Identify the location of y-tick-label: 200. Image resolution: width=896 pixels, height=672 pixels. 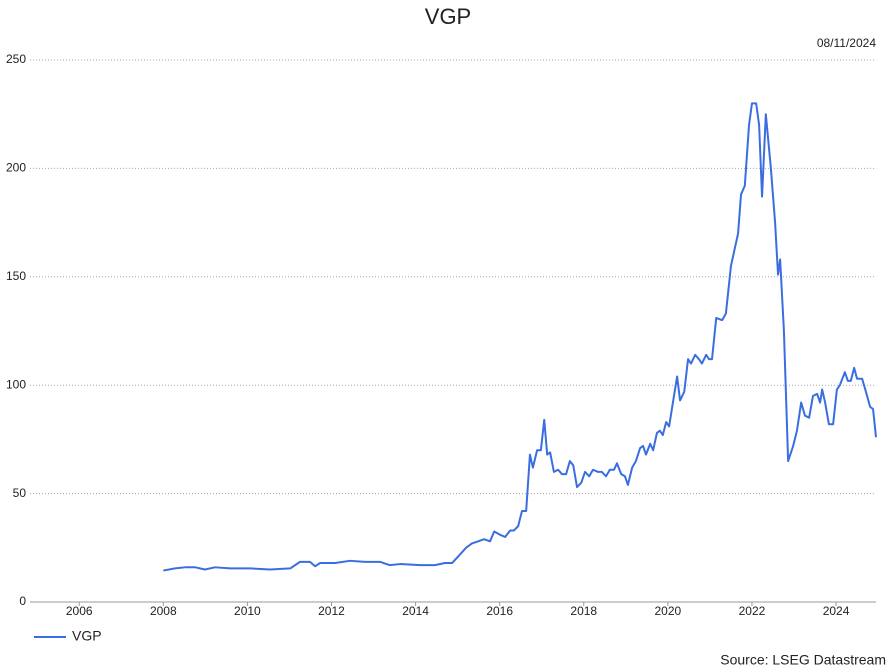
(16, 168).